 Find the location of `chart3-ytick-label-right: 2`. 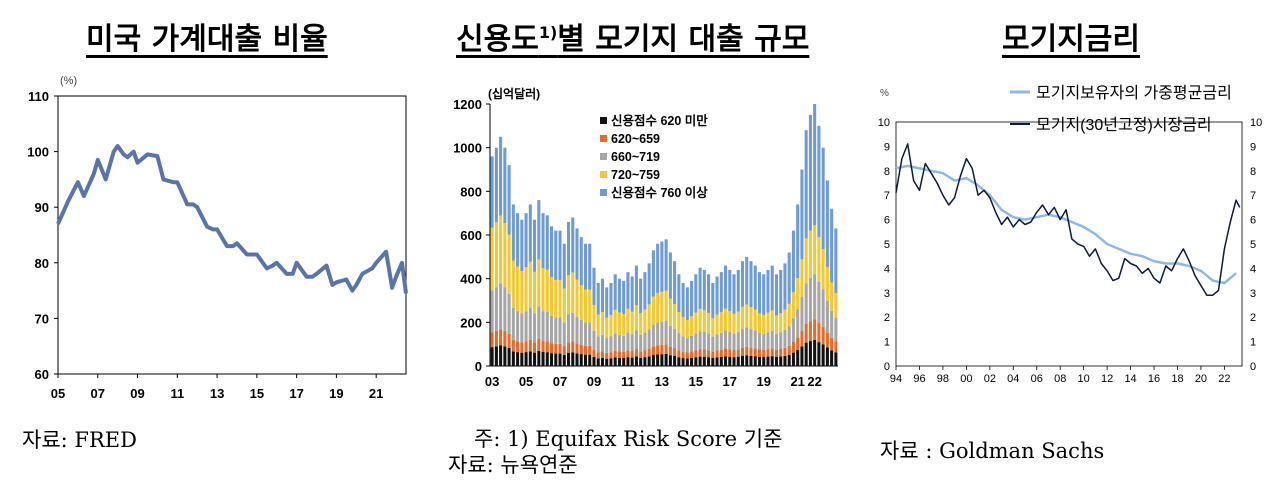

chart3-ytick-label-right: 2 is located at coordinates (1253, 318).